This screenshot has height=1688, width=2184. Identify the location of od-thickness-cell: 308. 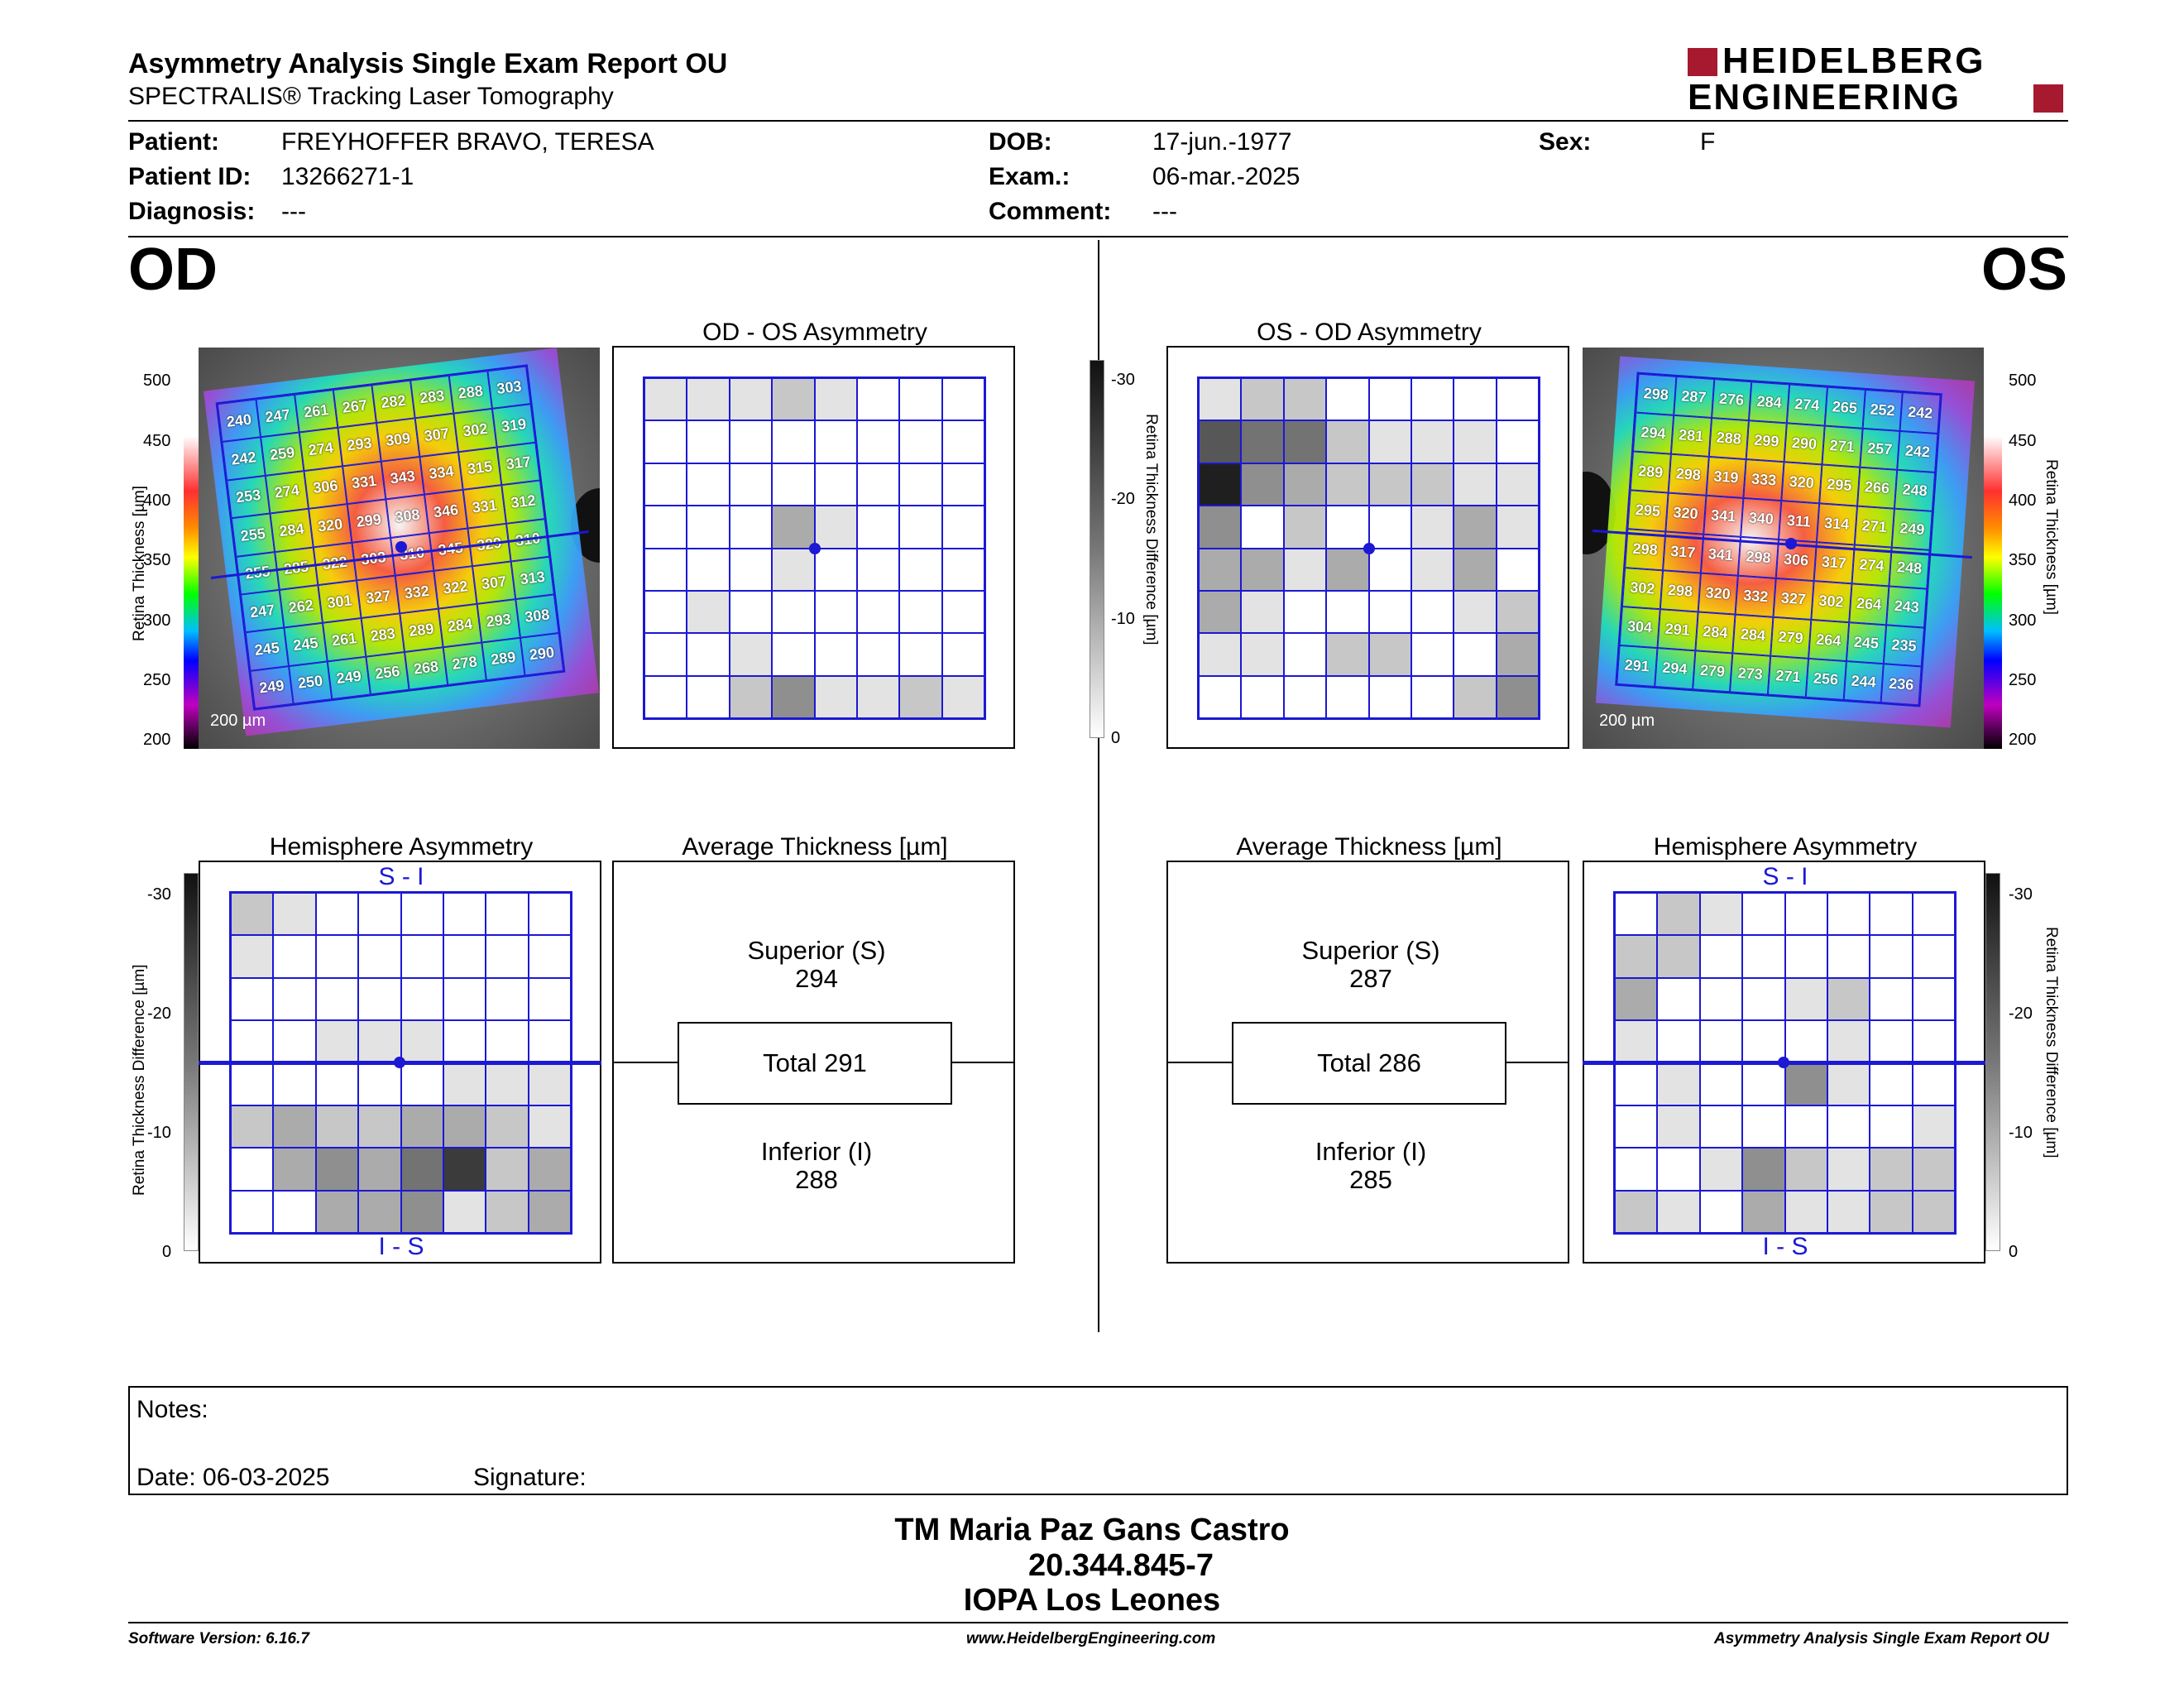
(407, 516).